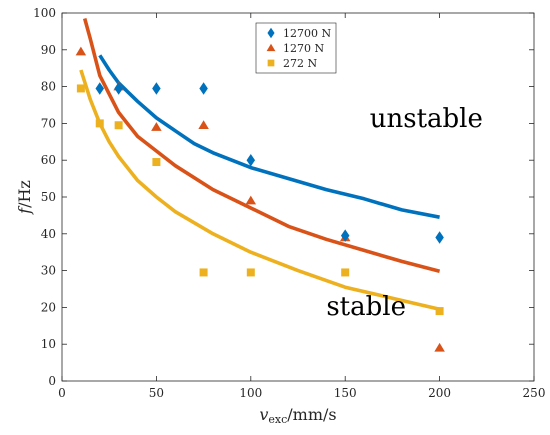  What do you see at coordinates (52, 381) in the screenshot?
I see `y-tick-label: 0` at bounding box center [52, 381].